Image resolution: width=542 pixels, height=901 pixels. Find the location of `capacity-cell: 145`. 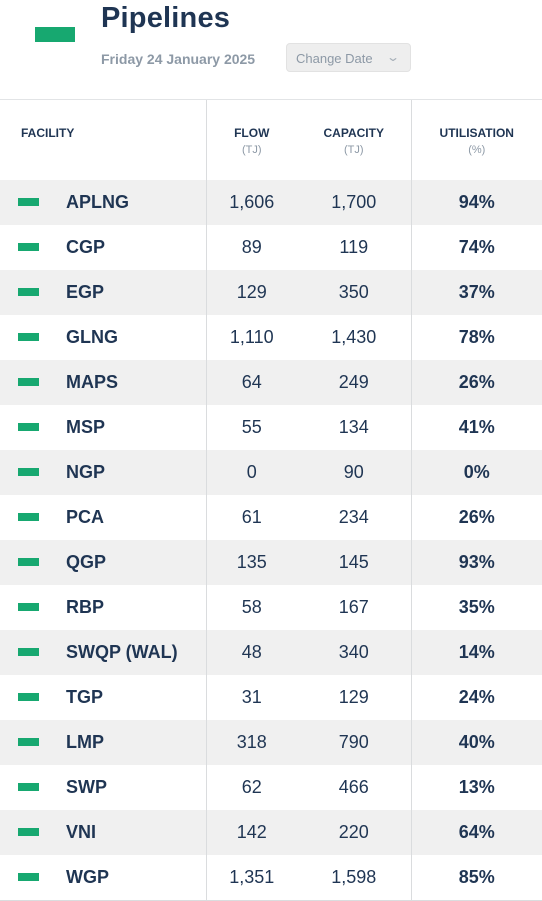

capacity-cell: 145 is located at coordinates (354, 562).